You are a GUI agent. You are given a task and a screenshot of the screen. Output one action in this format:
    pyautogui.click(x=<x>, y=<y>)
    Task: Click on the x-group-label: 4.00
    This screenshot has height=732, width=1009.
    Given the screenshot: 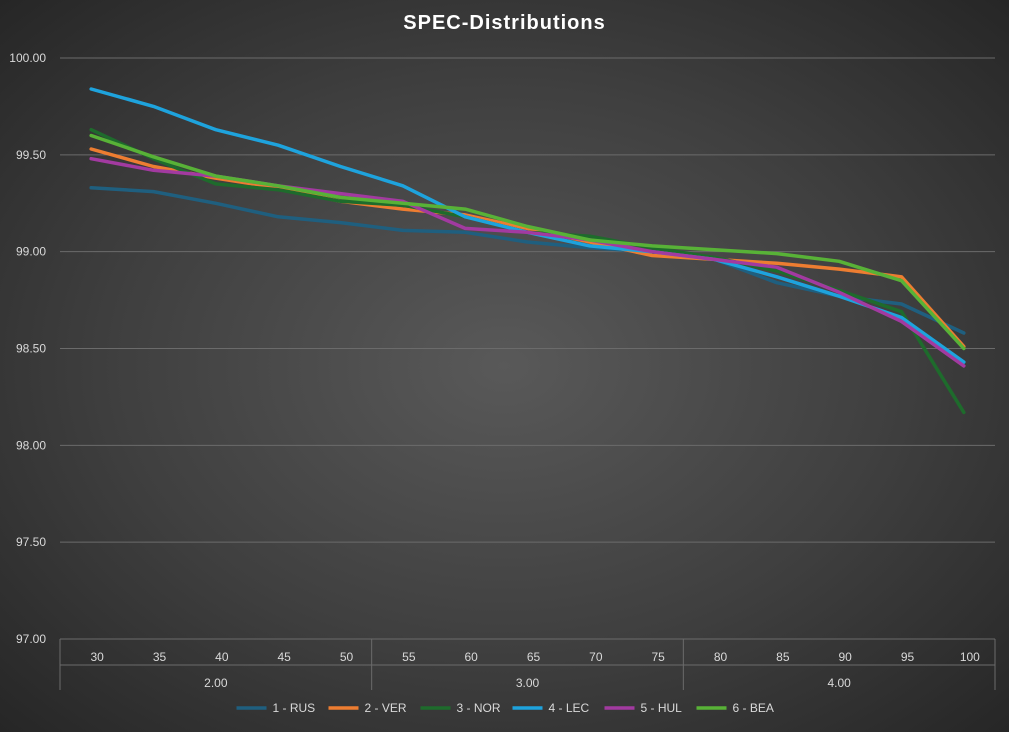 What is the action you would take?
    pyautogui.click(x=839, y=683)
    